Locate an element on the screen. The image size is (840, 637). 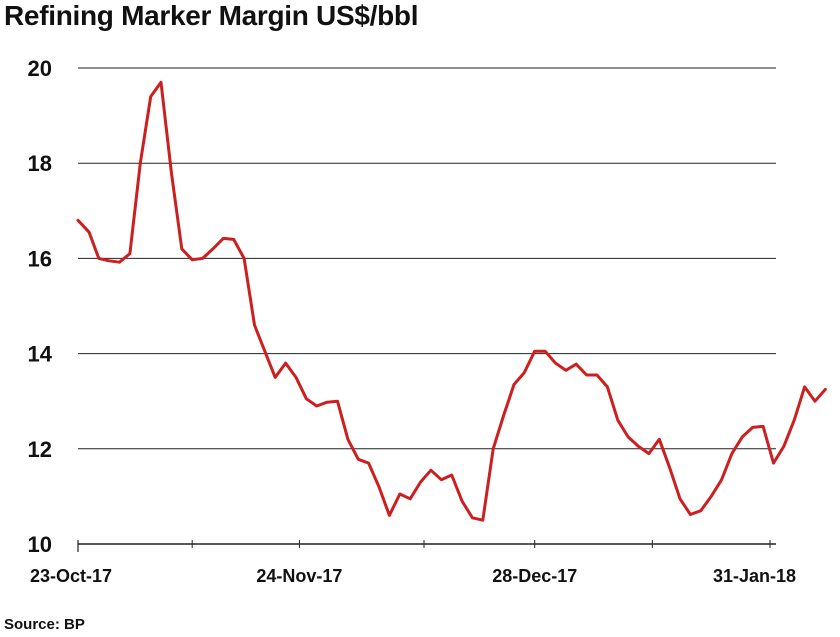
x-tick-label-2: 28-Dec-17 is located at coordinates (534, 576).